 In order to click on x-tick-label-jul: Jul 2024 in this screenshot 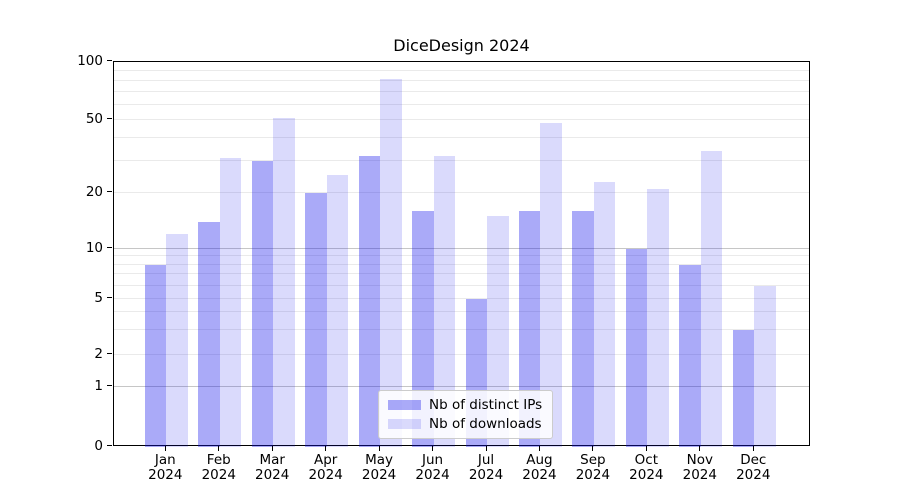, I will do `click(486, 467)`.